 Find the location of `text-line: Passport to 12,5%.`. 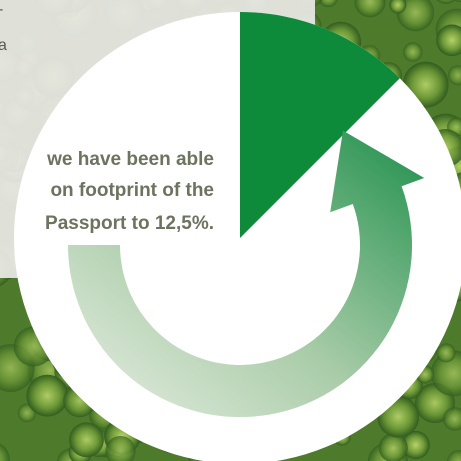

text-line: Passport to 12,5%. is located at coordinates (129, 223).